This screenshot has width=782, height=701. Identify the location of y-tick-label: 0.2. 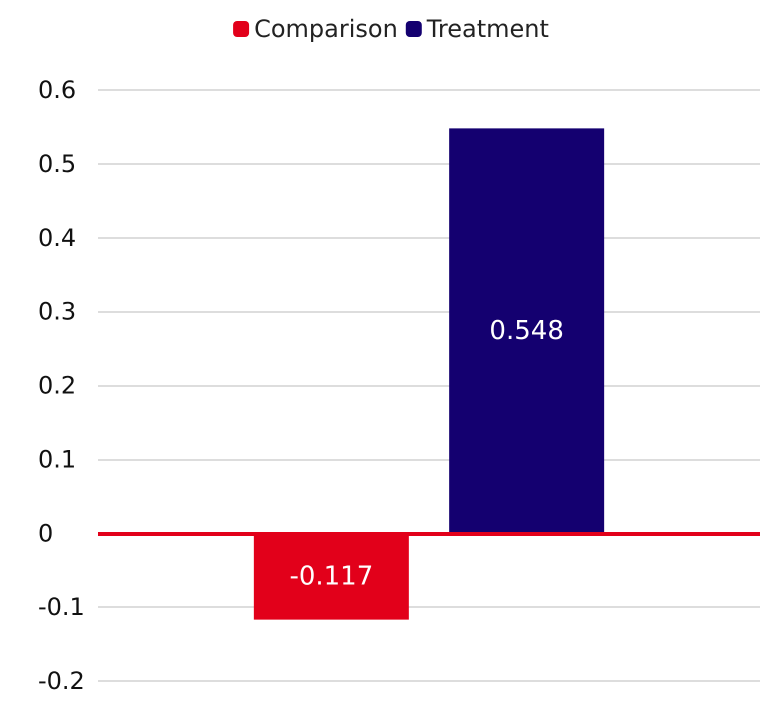
(57, 386).